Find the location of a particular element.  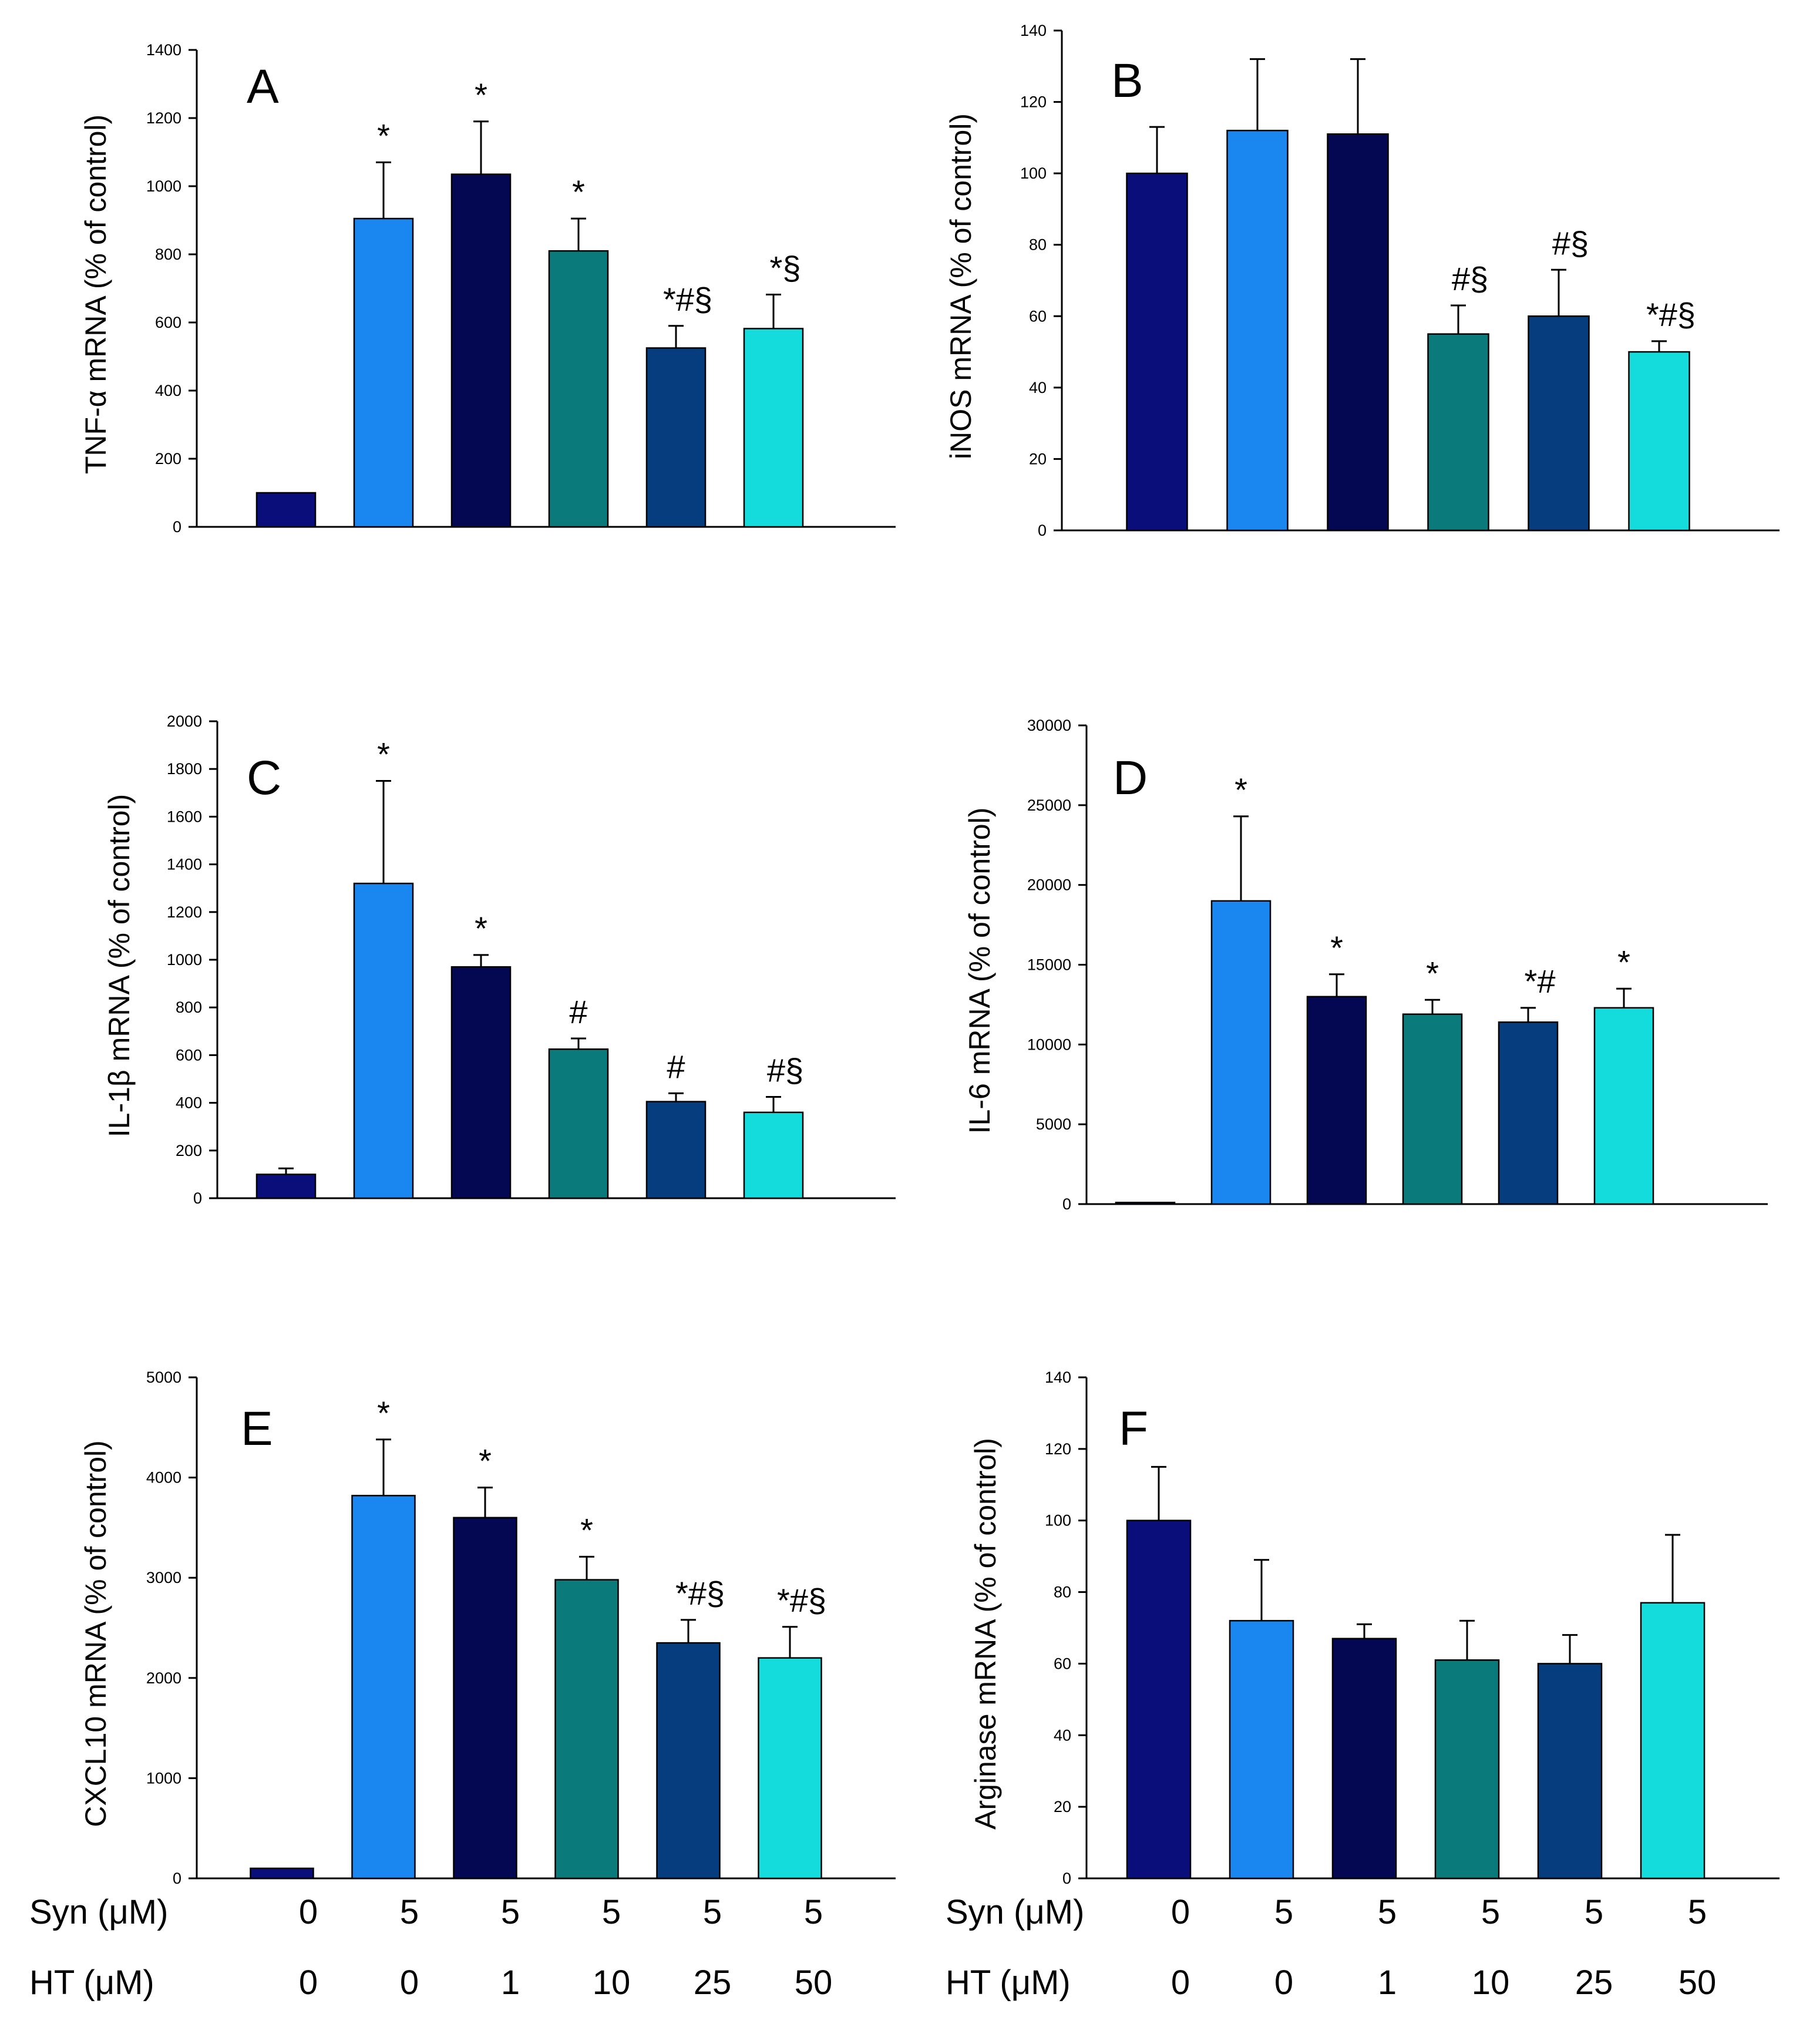

y-axis-label: IL-1β mRNA (% of control) is located at coordinates (119, 966).